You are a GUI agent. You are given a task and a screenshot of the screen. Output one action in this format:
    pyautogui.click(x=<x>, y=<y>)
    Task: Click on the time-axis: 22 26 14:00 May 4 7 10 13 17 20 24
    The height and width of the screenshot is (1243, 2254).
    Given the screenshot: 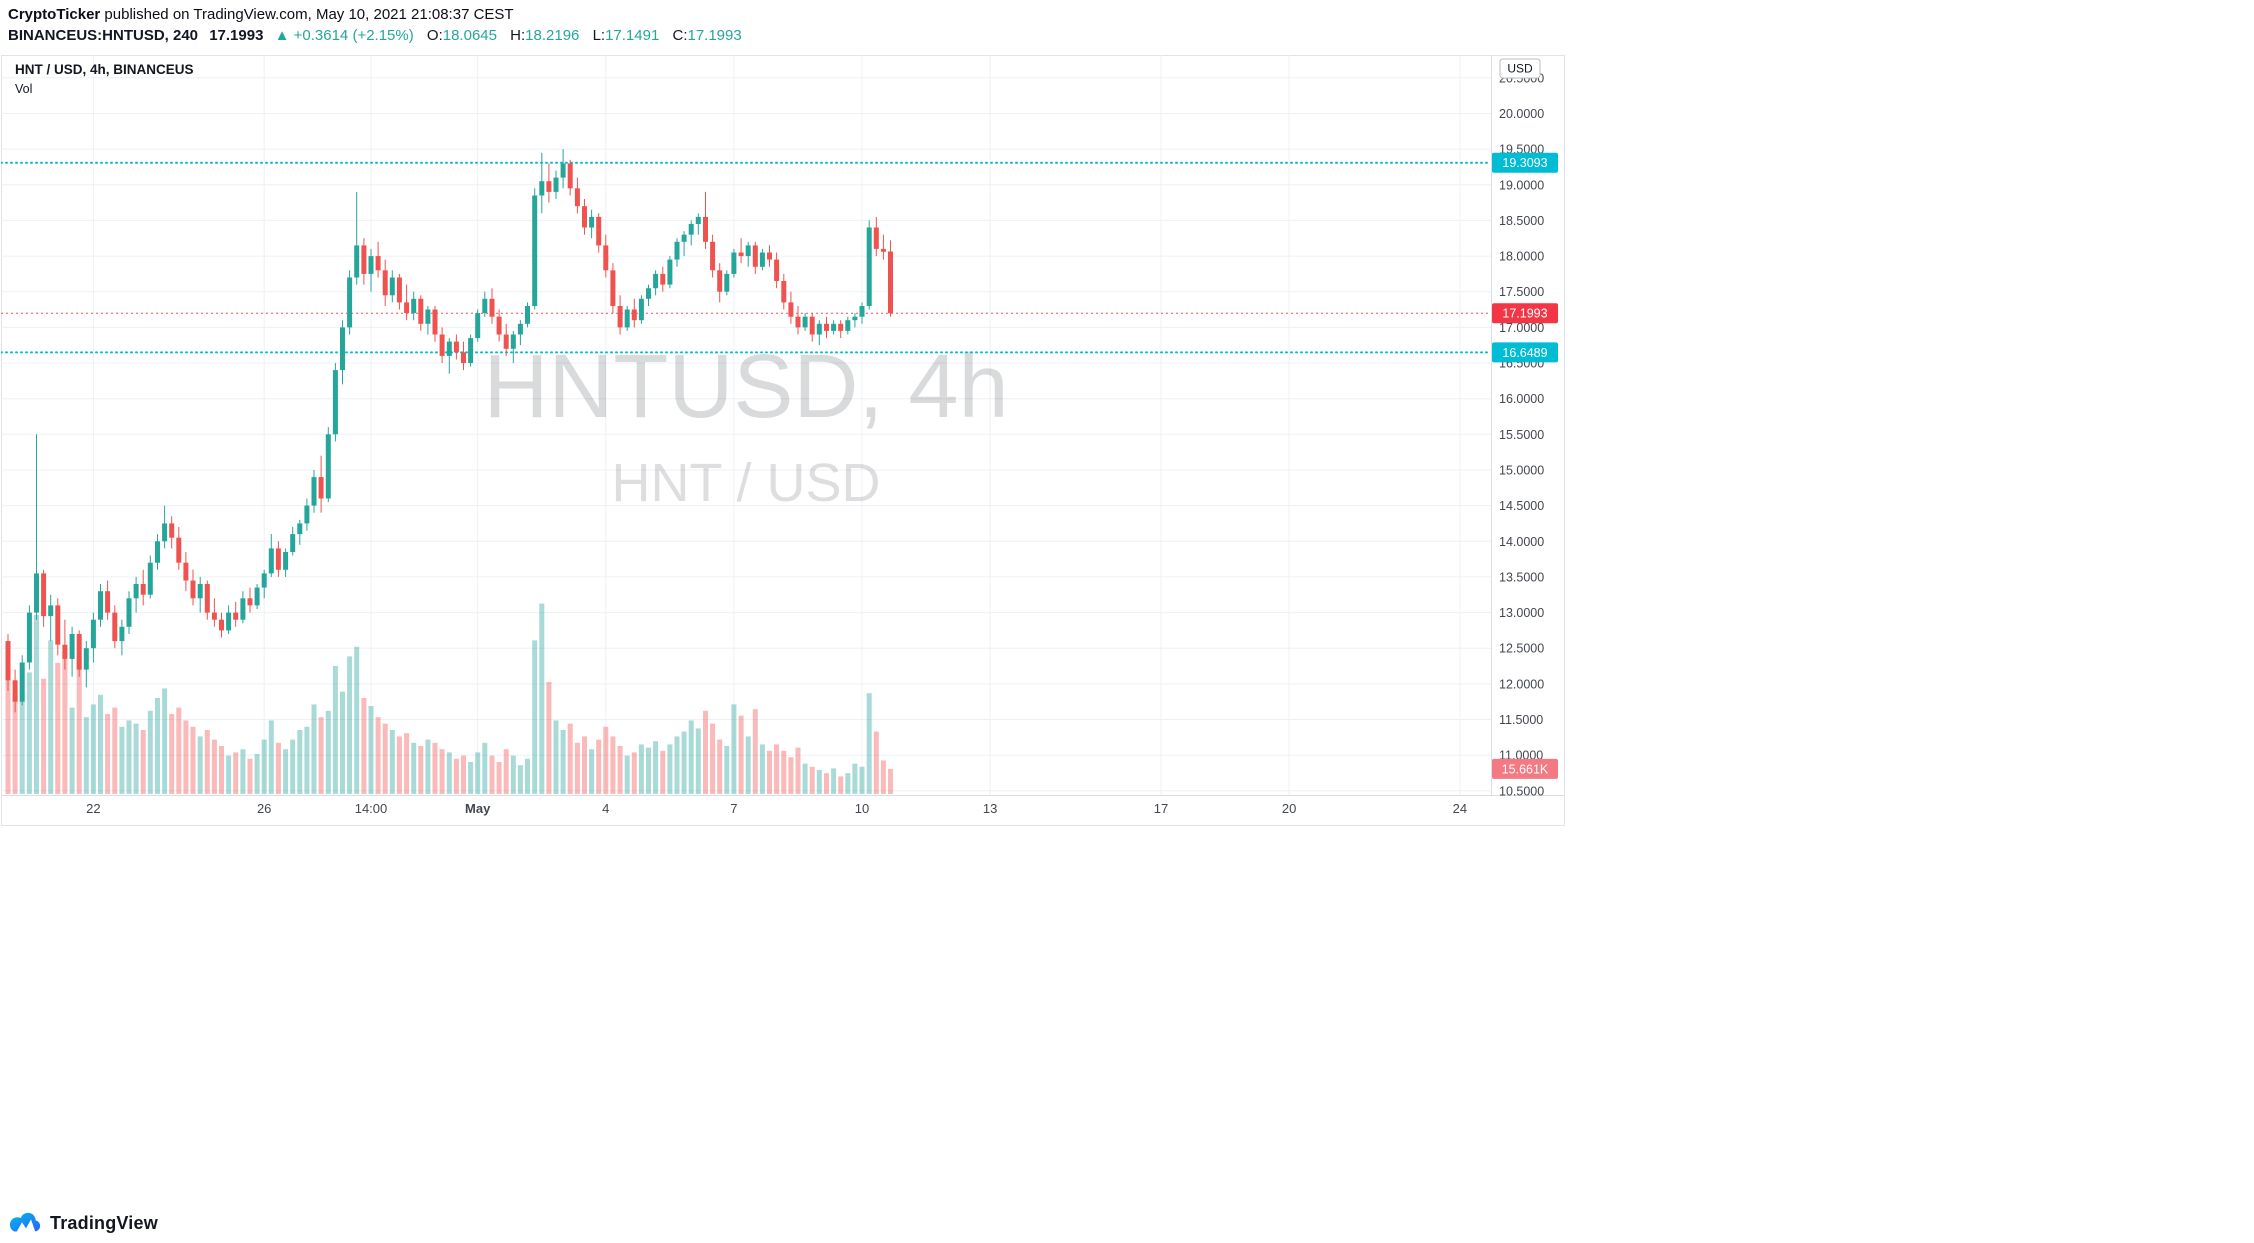 What is the action you would take?
    pyautogui.click(x=776, y=808)
    